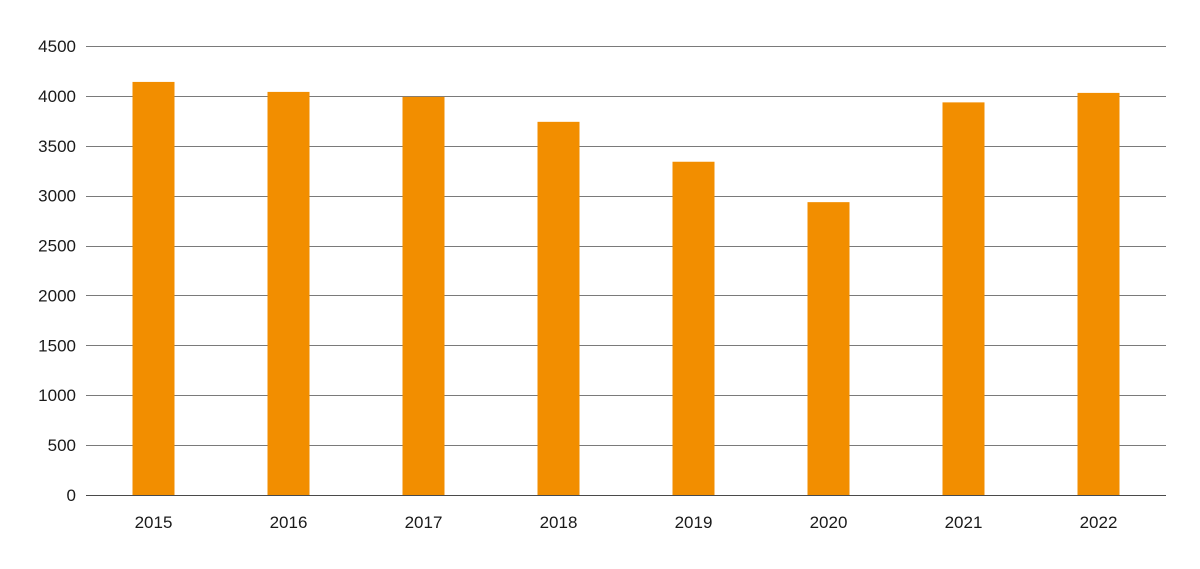  I want to click on bar-2021, so click(963, 298).